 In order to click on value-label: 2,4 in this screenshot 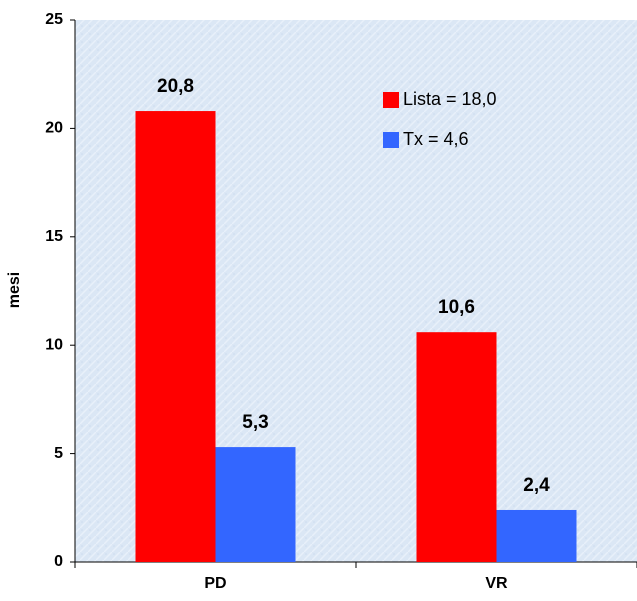, I will do `click(536, 485)`.